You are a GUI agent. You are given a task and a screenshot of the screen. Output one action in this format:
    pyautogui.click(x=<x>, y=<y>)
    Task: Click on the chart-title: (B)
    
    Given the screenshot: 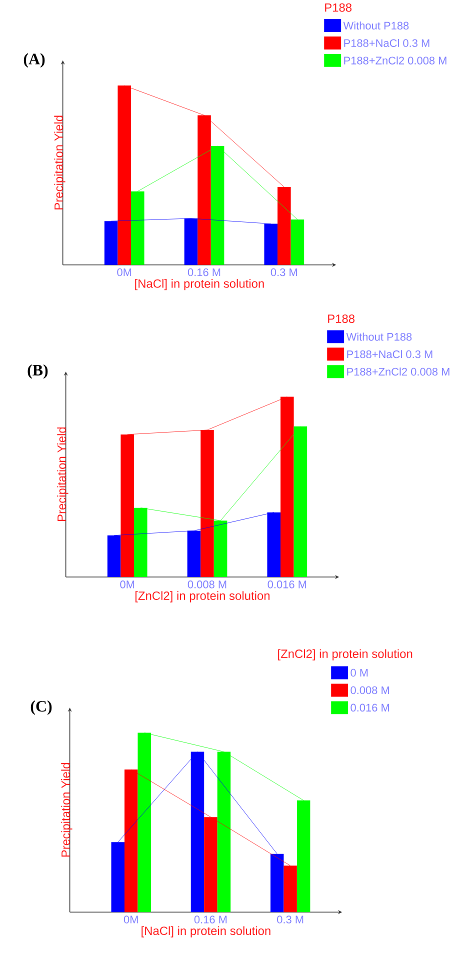 What is the action you would take?
    pyautogui.click(x=38, y=371)
    